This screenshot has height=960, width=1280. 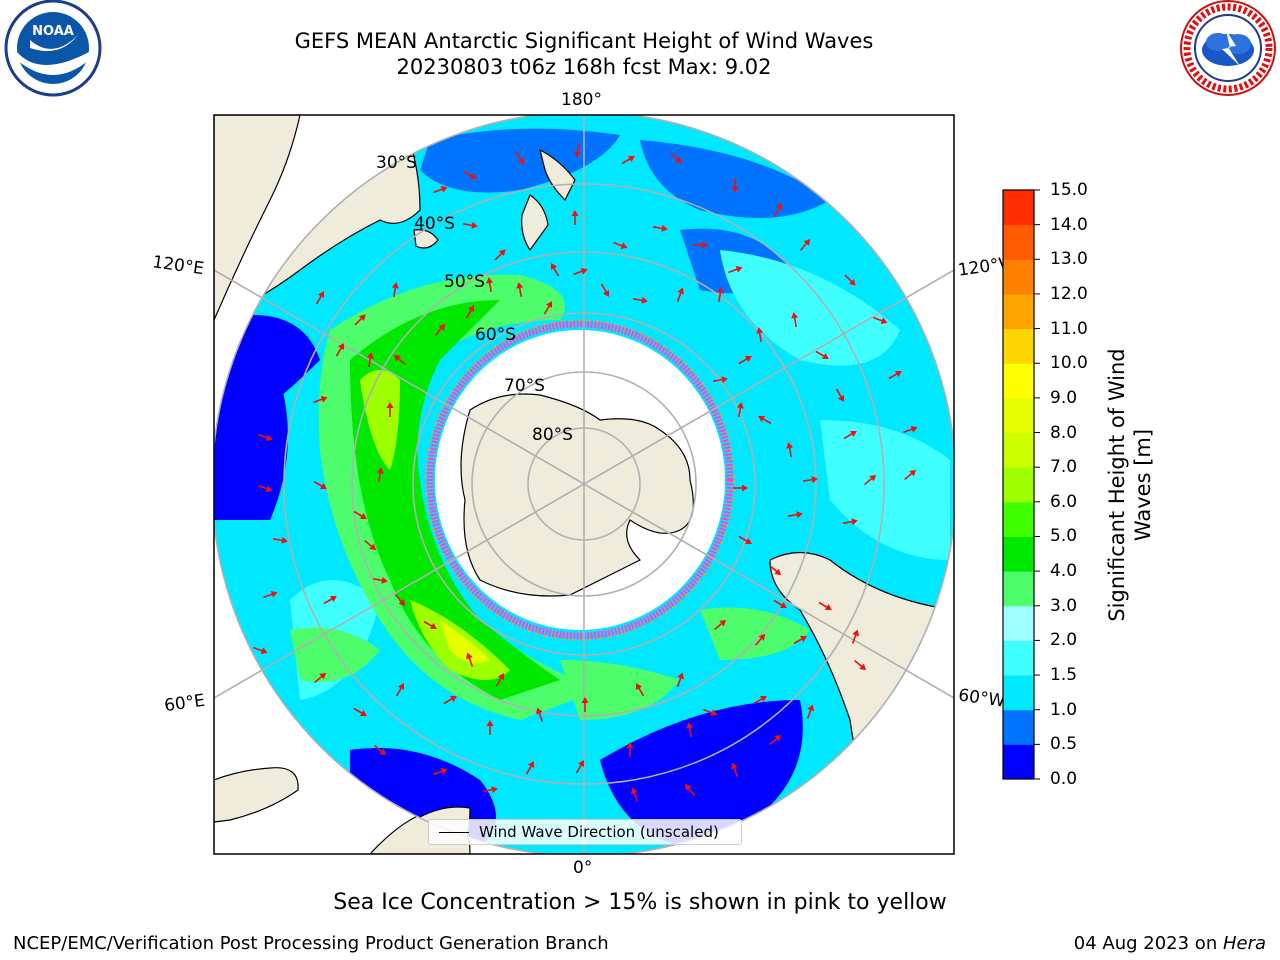 I want to click on map-legend: Wind Wave Direction (unscaled), so click(x=585, y=832).